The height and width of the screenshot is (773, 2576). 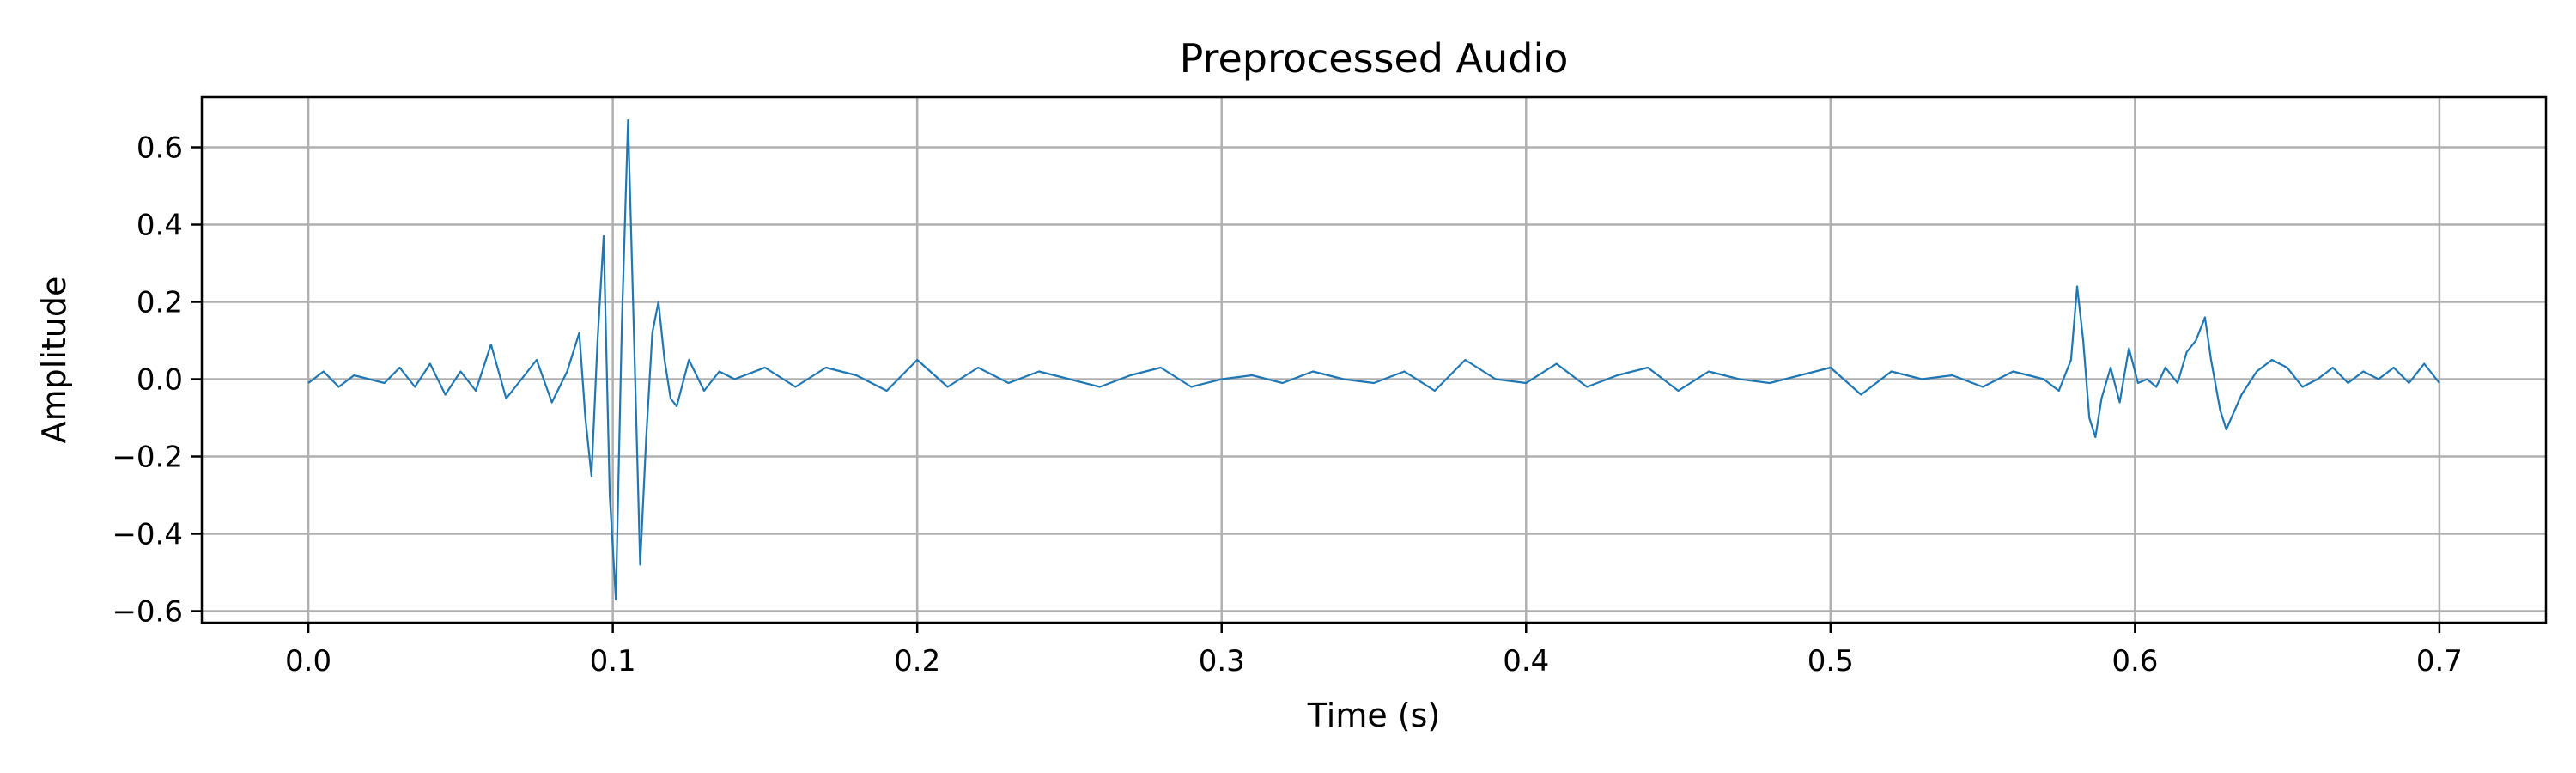 What do you see at coordinates (1374, 58) in the screenshot?
I see `chart-title: Preprocessed Audio` at bounding box center [1374, 58].